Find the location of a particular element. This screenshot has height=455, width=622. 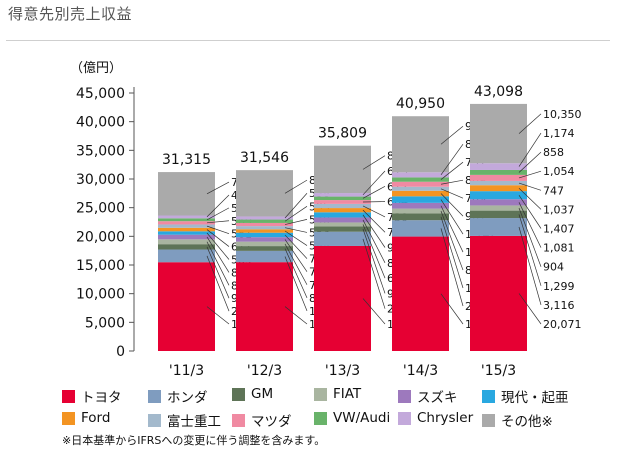

x-tick-label: '15/3 is located at coordinates (498, 371).